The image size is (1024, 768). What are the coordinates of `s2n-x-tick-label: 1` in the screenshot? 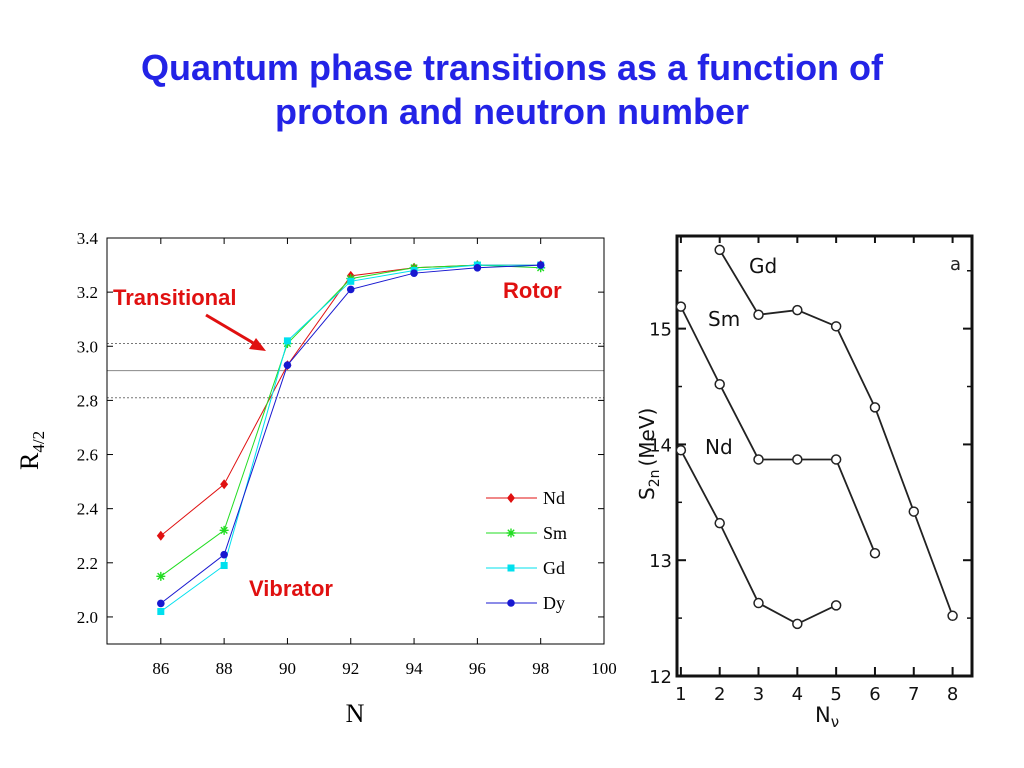 It's located at (680, 694).